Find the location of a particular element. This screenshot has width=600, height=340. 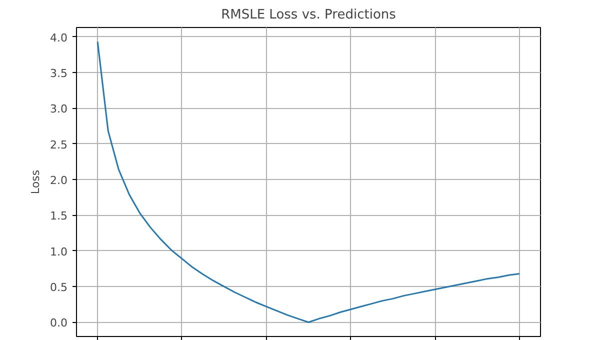

chart-title: RMSLE Loss vs. Predictions is located at coordinates (308, 15).